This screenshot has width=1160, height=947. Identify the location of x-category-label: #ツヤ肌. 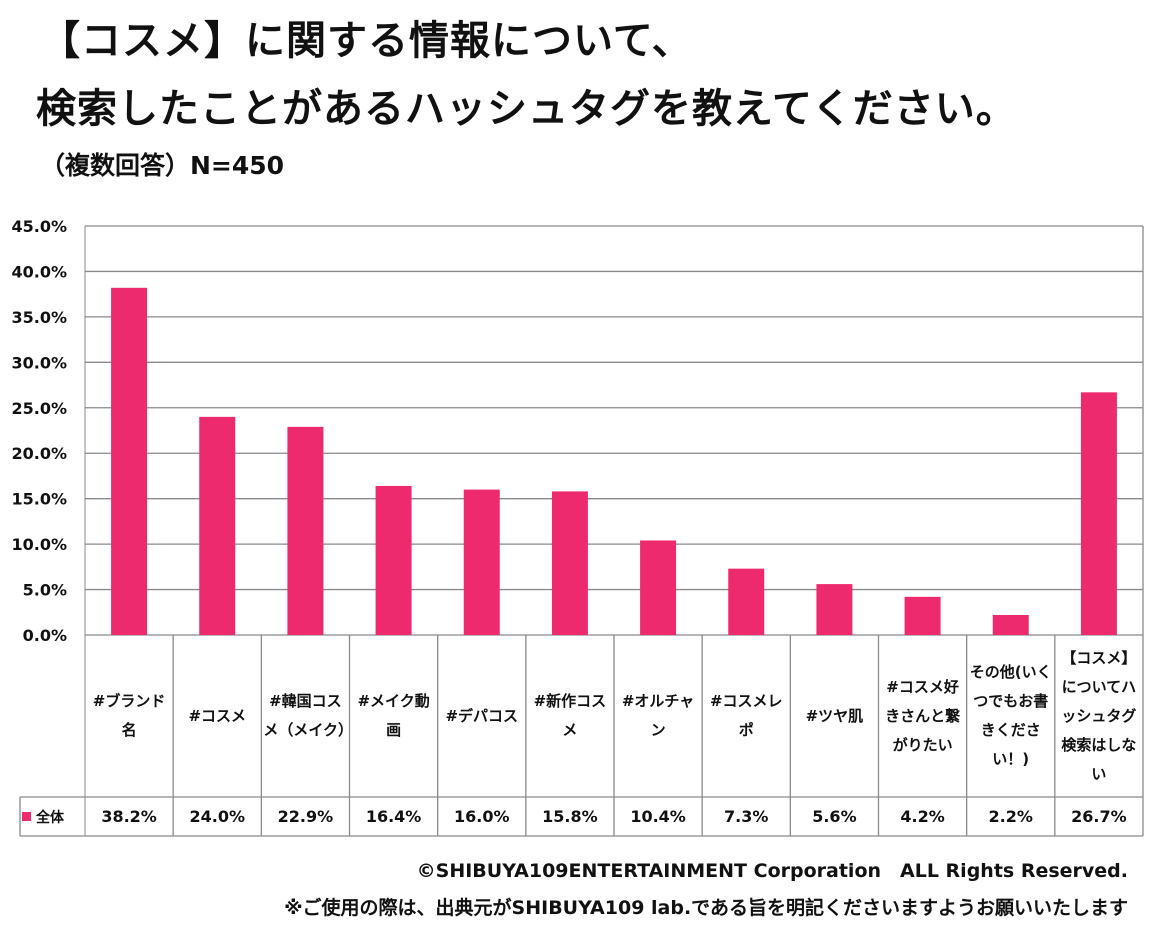
(834, 715).